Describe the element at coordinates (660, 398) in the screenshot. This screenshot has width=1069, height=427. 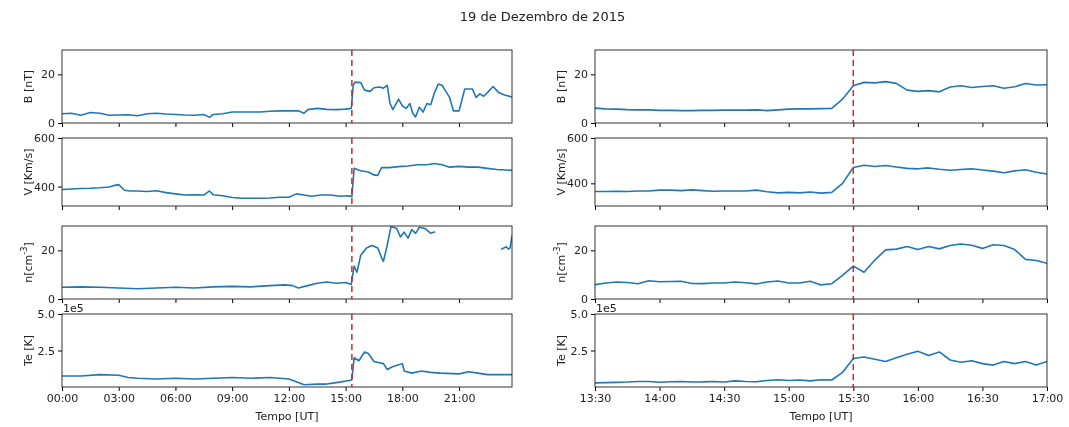
I see `x-tick-label: 14:00` at that location.